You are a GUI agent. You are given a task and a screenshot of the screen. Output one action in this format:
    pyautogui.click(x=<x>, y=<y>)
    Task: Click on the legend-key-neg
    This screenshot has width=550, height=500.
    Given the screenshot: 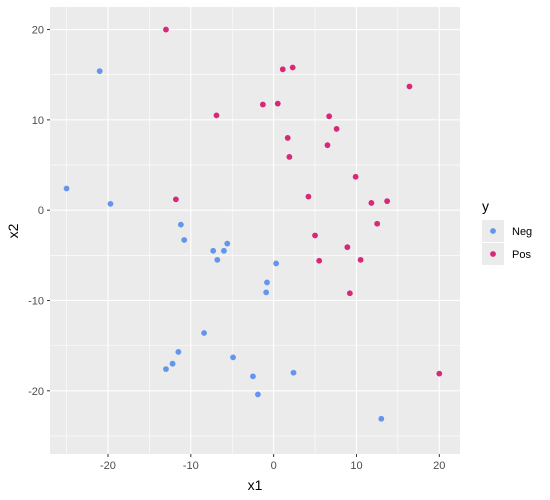 What is the action you would take?
    pyautogui.click(x=493, y=231)
    